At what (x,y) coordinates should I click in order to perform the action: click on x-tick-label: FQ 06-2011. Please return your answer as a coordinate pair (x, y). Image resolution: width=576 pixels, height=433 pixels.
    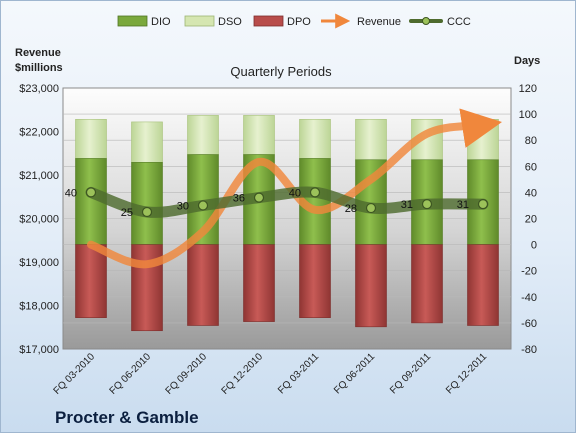
    Looking at the image, I should click on (354, 373).